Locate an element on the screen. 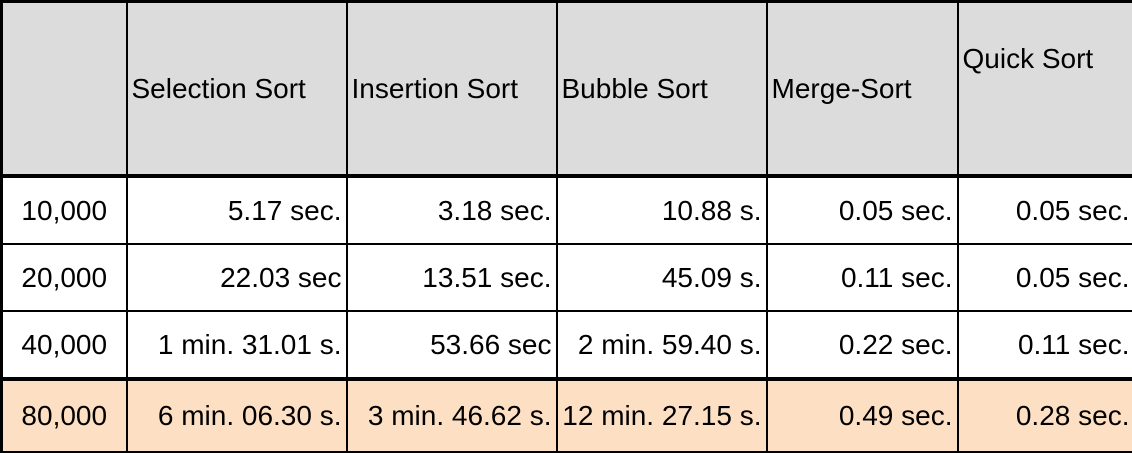 This screenshot has height=453, width=1132. table-cell: 3 min. 46.62 s. is located at coordinates (452, 415).